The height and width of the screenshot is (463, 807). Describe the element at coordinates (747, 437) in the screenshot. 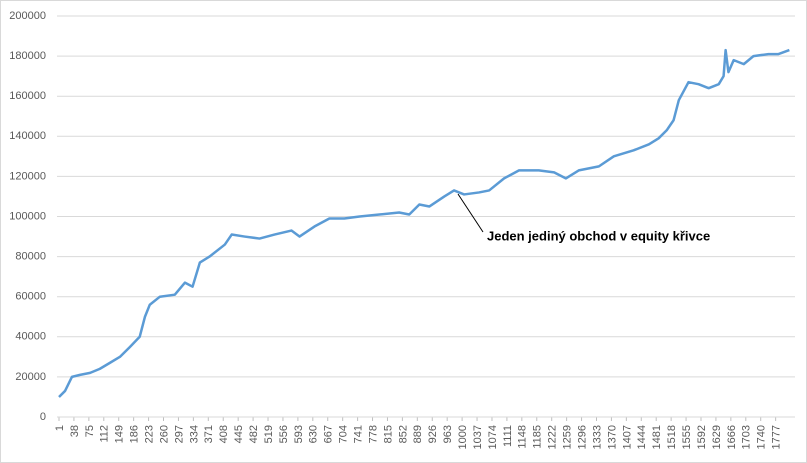

I see `x-tick-label: 1703` at that location.